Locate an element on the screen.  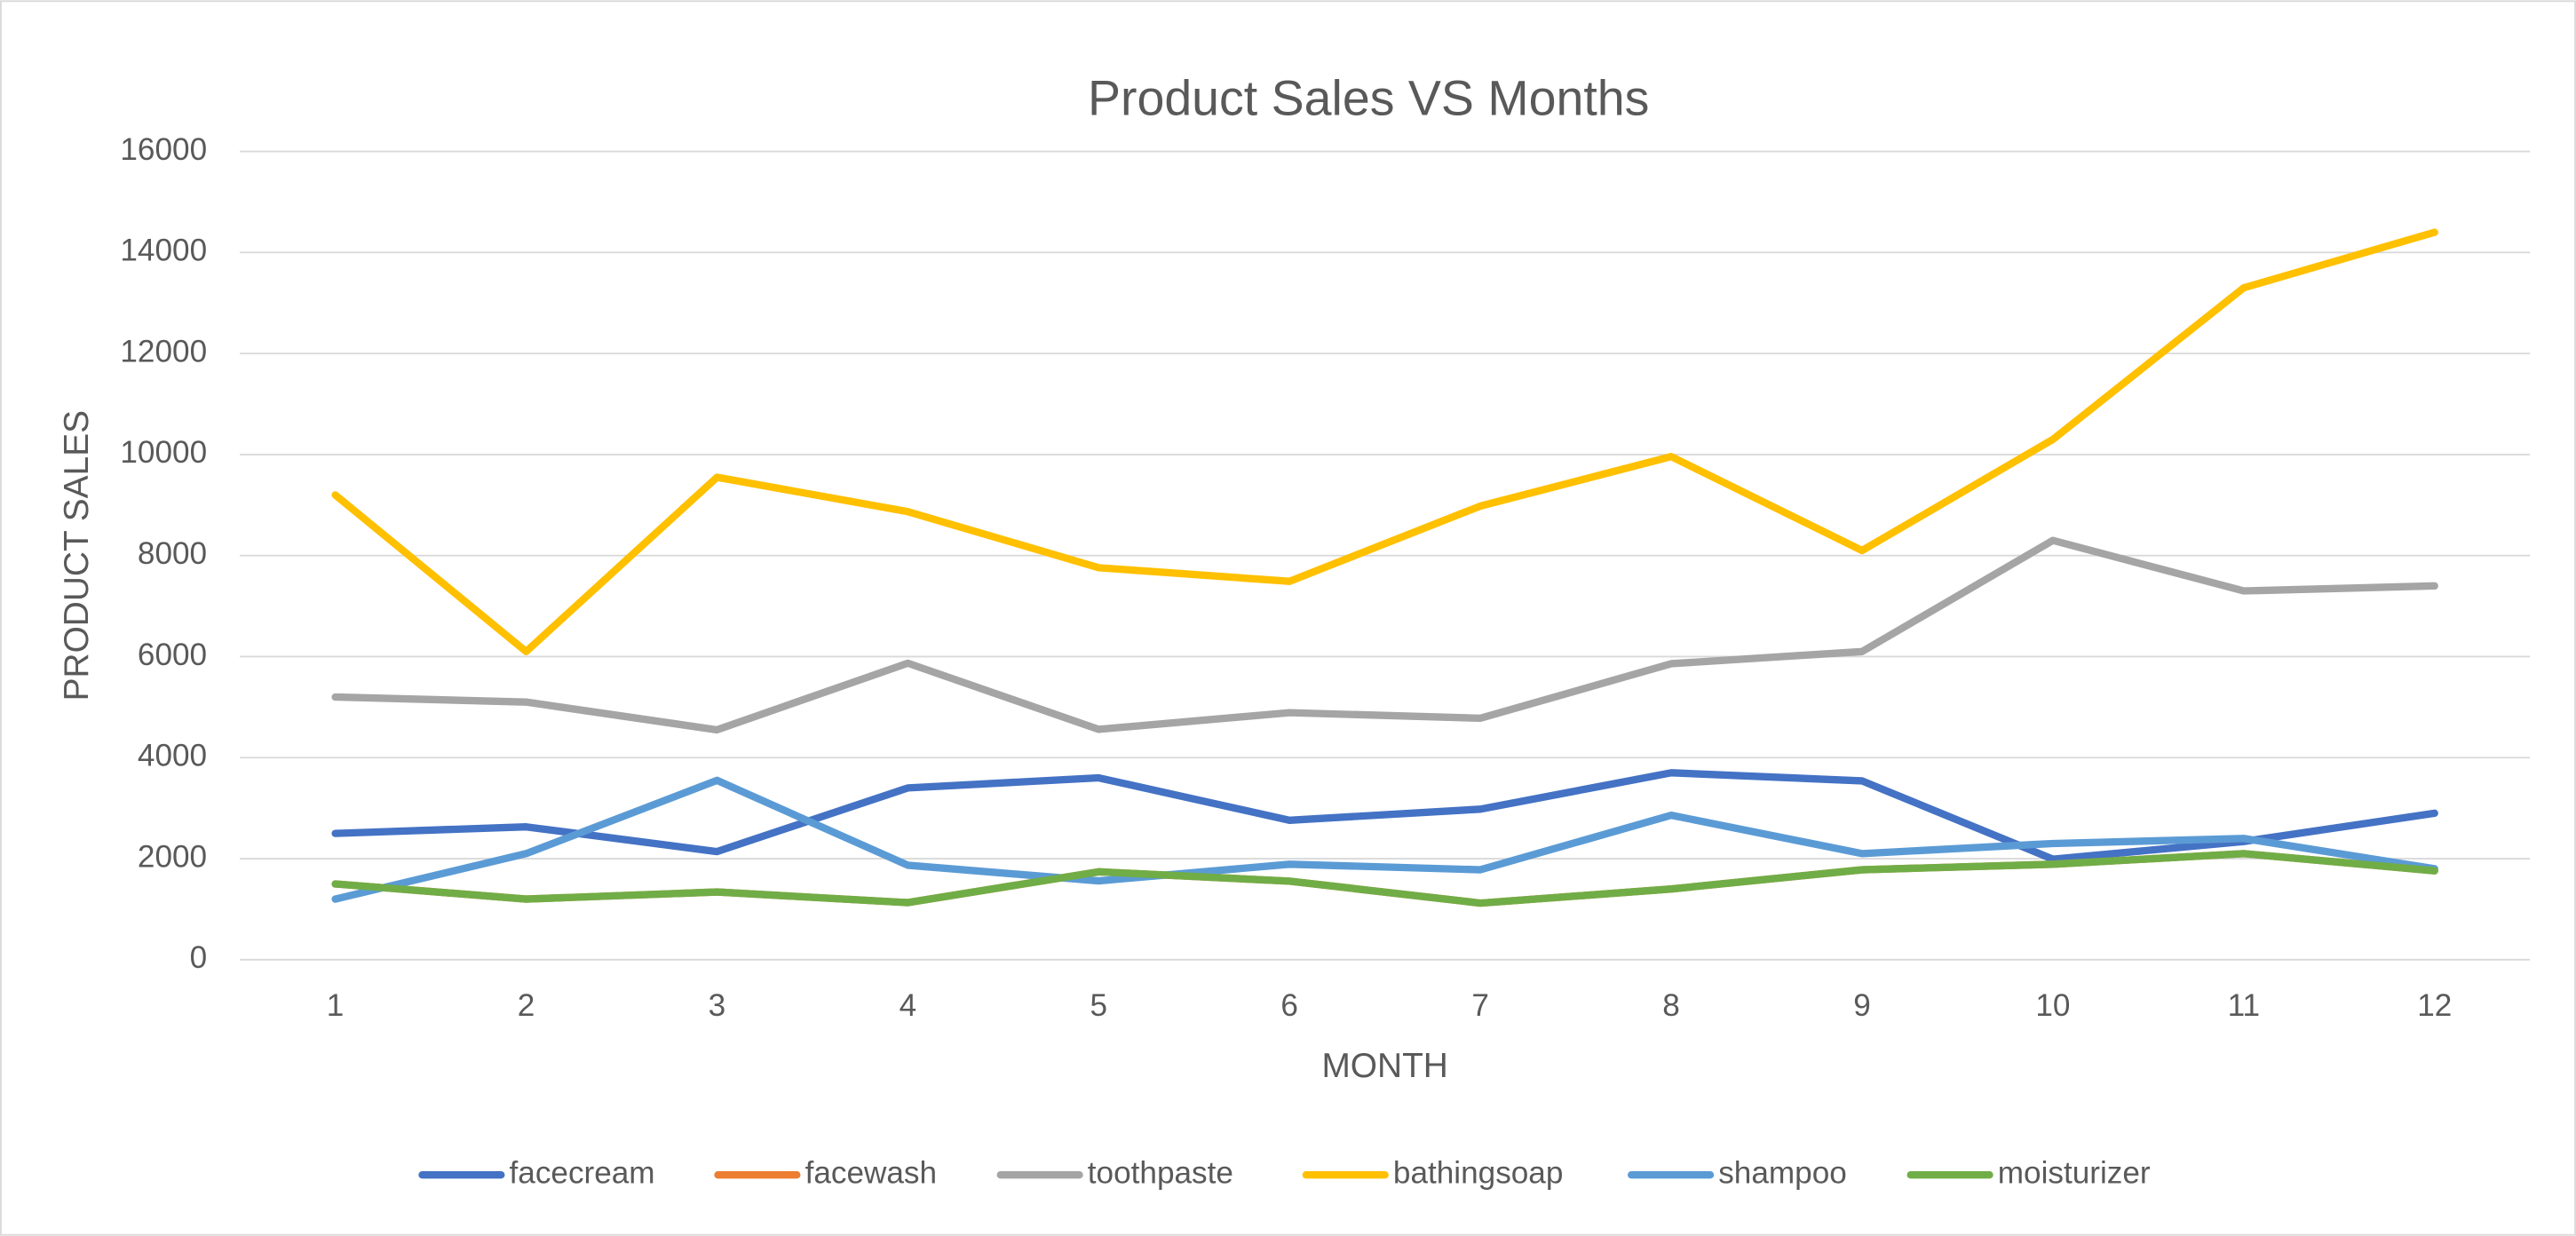
y-tick-label: 12000 is located at coordinates (163, 351).